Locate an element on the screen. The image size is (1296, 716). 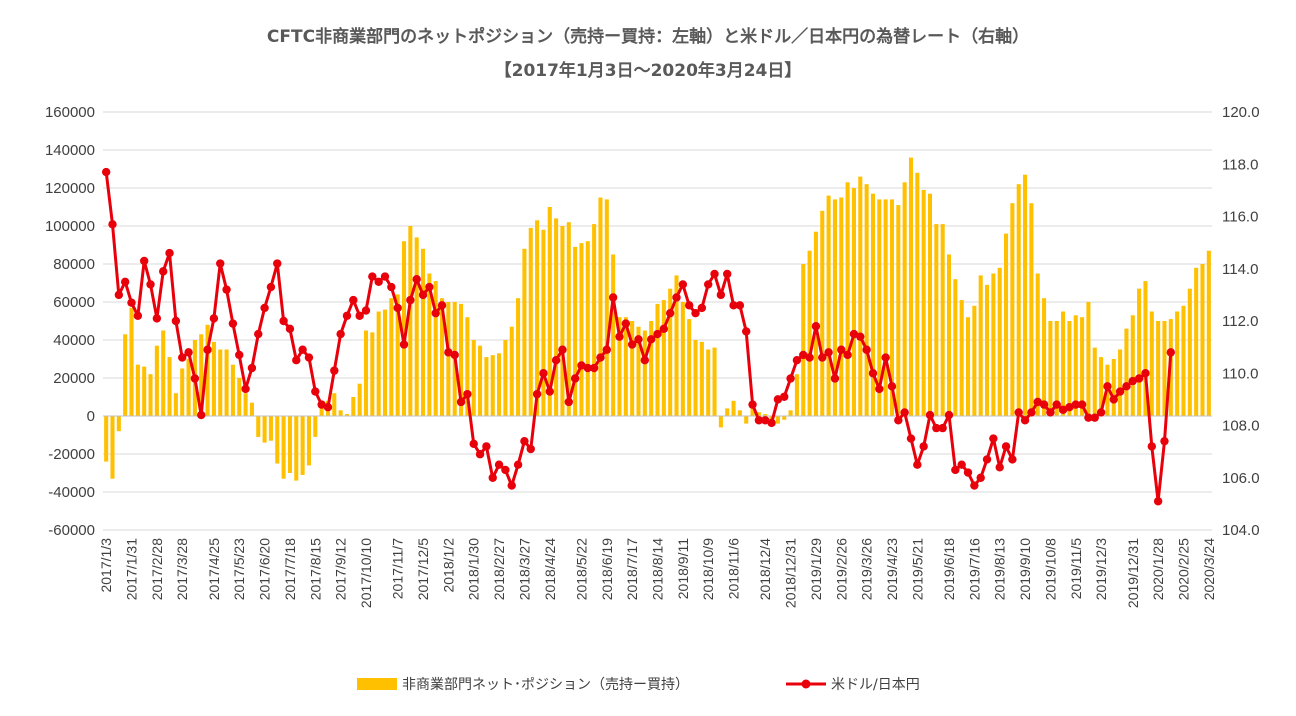
x-tick-label: 2018/2/27 is located at coordinates (499, 569).